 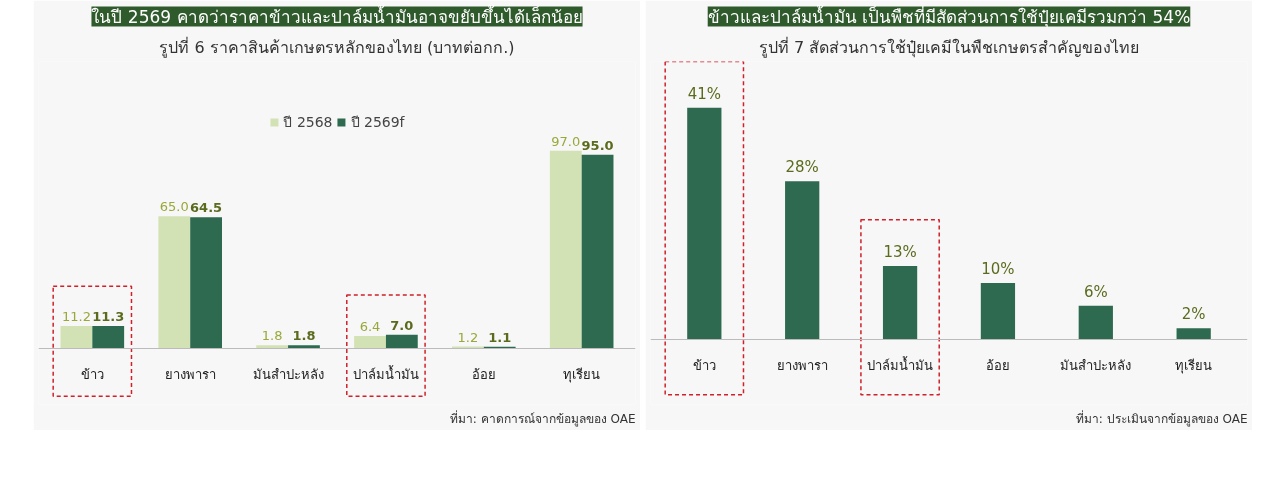 I want to click on data-label: 13%, so click(x=900, y=252).